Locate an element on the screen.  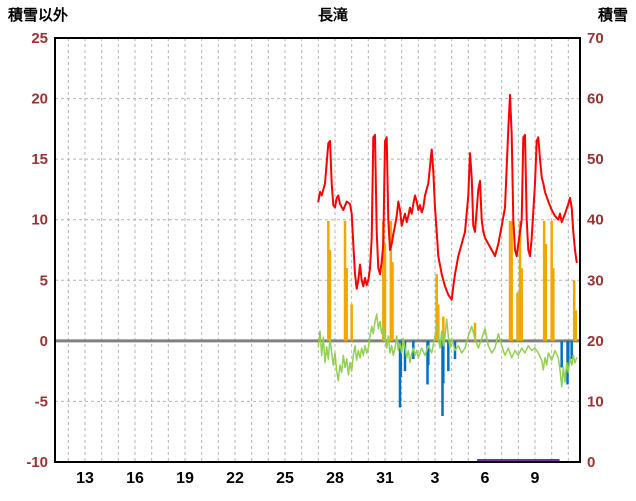
svg-text: 3 is located at coordinates (435, 478).